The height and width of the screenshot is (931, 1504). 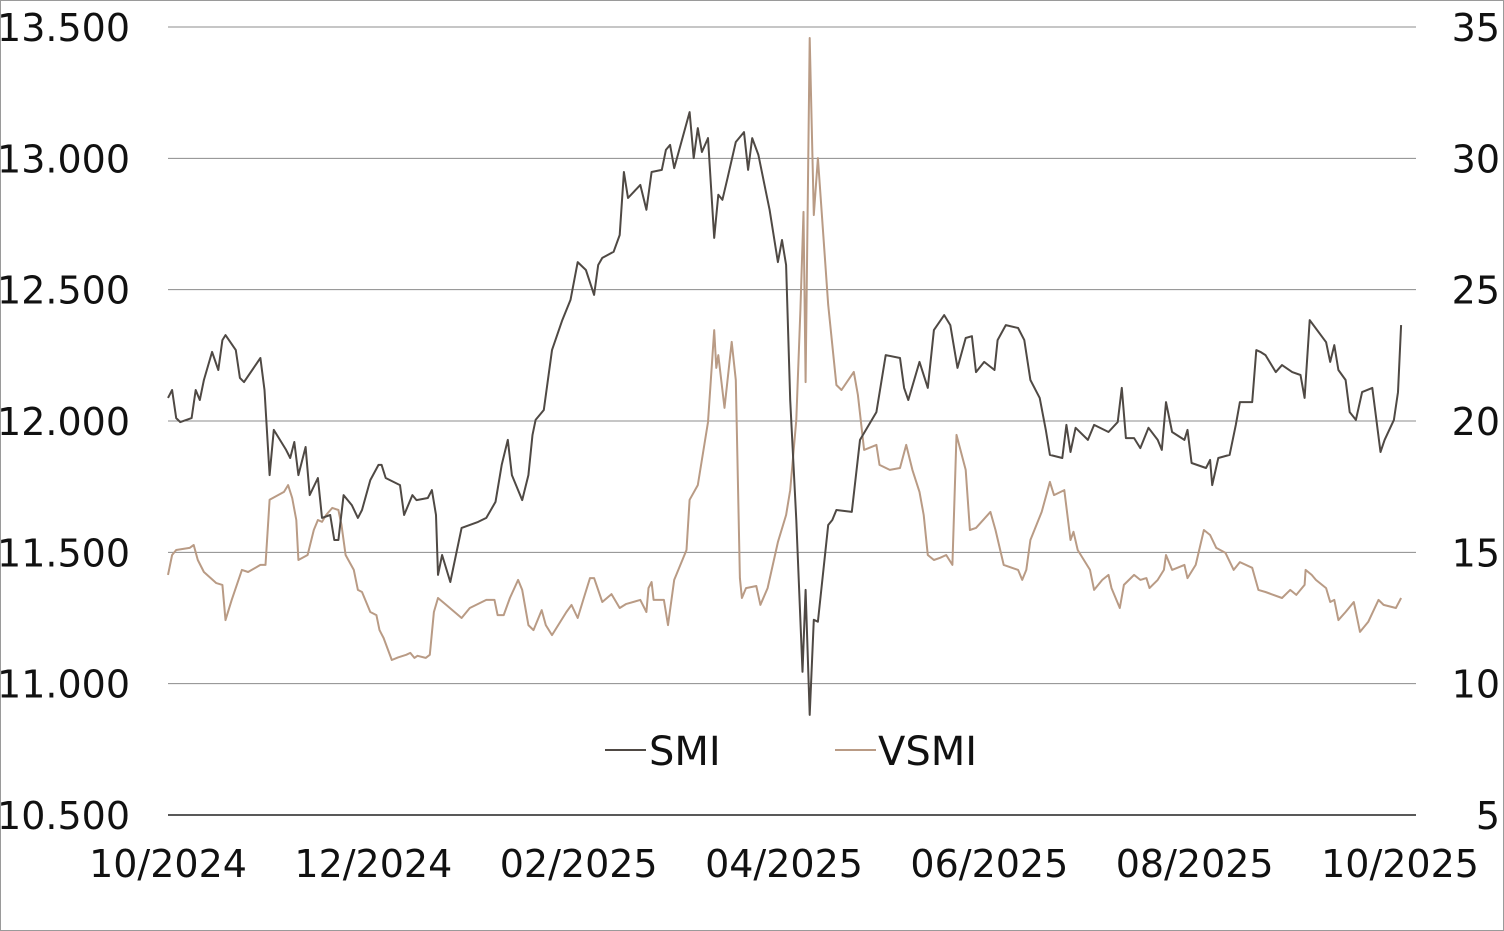 I want to click on x-tick: 06/2025, so click(x=989, y=864).